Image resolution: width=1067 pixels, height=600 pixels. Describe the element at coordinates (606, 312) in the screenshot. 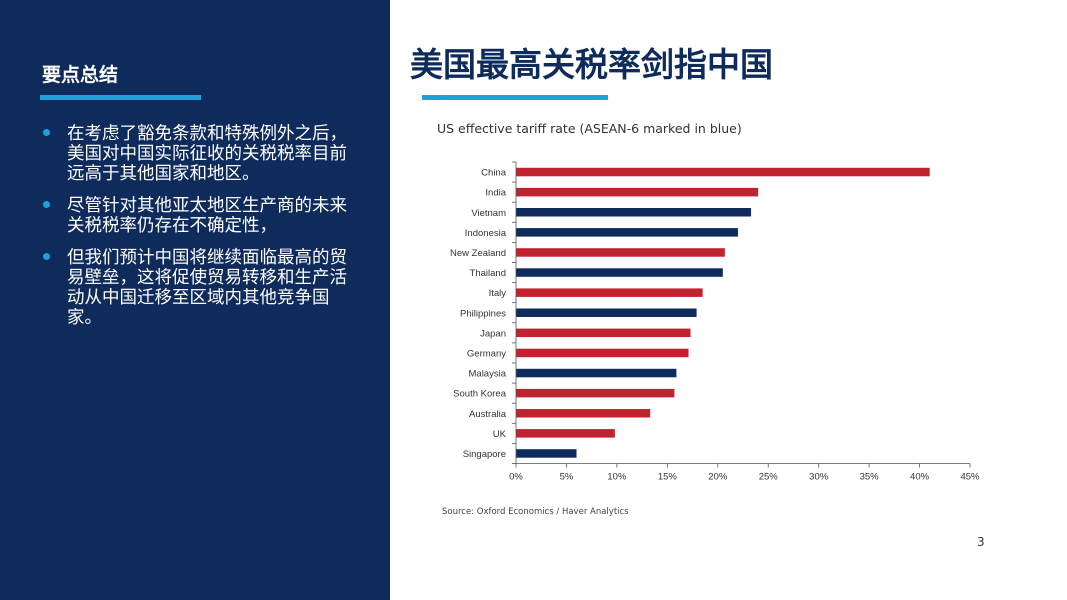

I see `bar-philippines` at that location.